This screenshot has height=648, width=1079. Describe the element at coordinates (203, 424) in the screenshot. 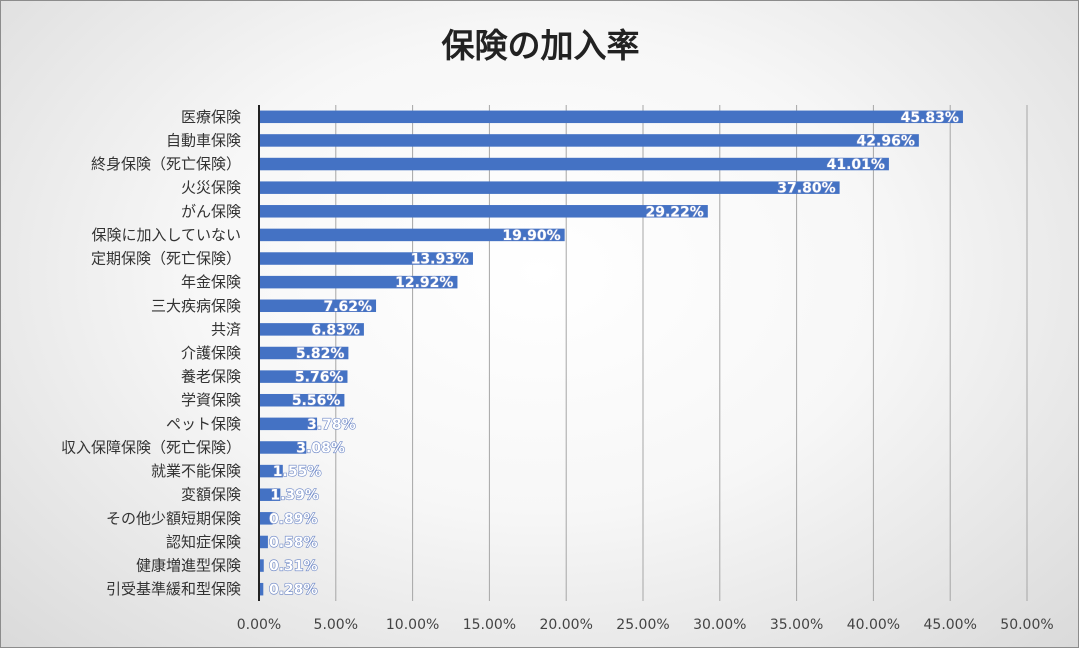

I see `category-label: ペット保険` at that location.